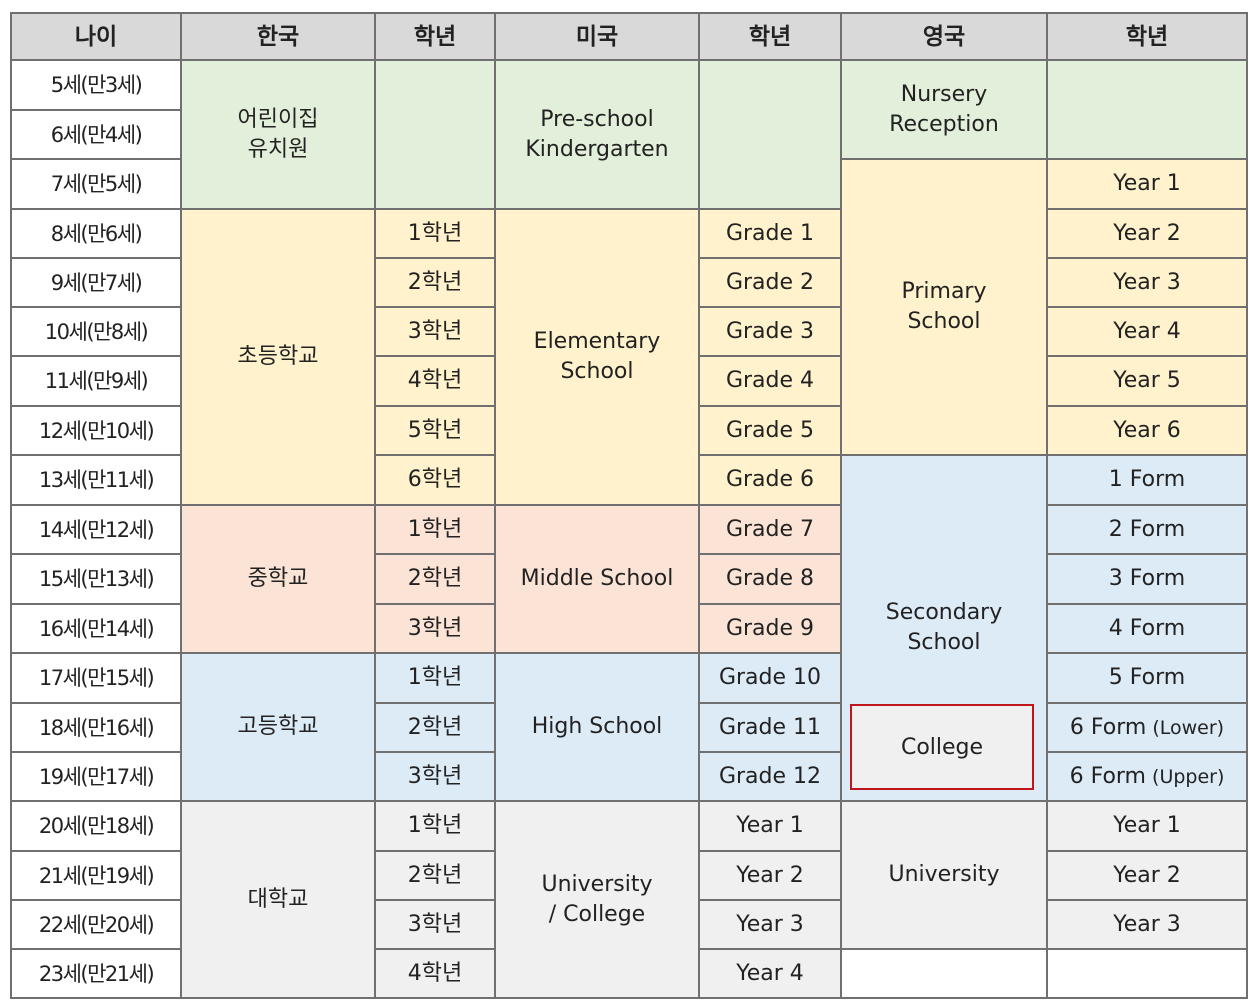  Describe the element at coordinates (96, 233) in the screenshot. I see `age-cell: 8세(만6세)` at that location.